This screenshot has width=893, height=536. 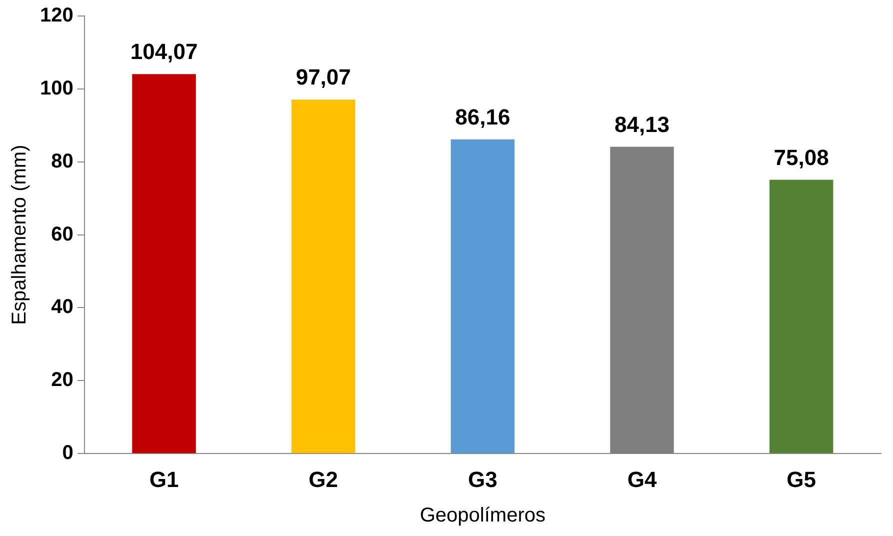 What do you see at coordinates (323, 479) in the screenshot?
I see `x-tick-label: G2` at bounding box center [323, 479].